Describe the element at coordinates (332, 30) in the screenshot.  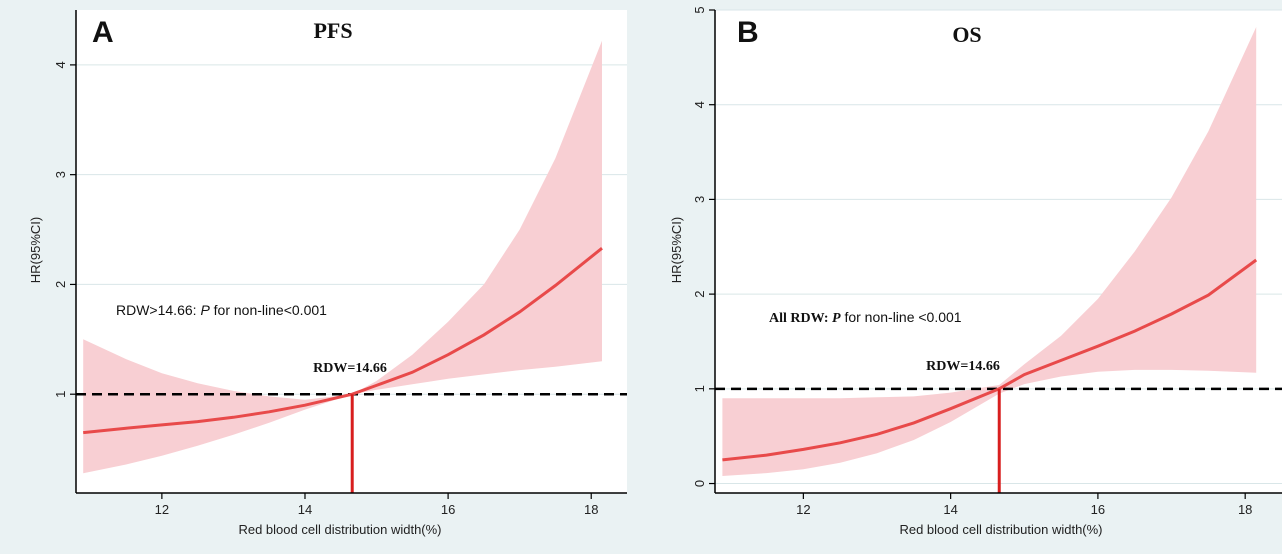
I see `chart-title: PFS` at that location.